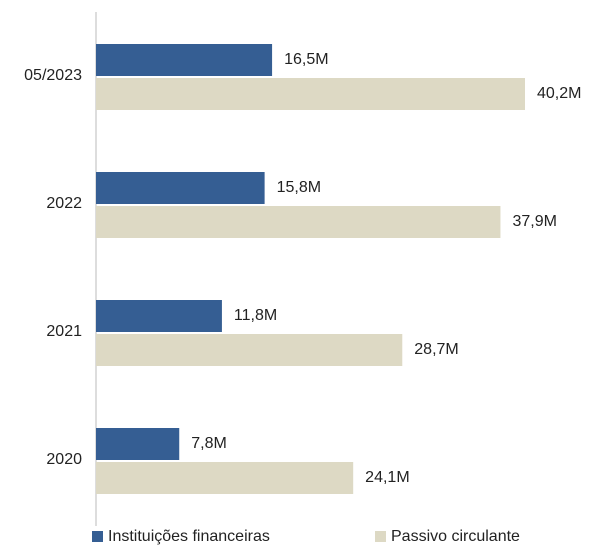 This screenshot has width=599, height=549. Describe the element at coordinates (436, 349) in the screenshot. I see `value-label: 28,7M` at that location.